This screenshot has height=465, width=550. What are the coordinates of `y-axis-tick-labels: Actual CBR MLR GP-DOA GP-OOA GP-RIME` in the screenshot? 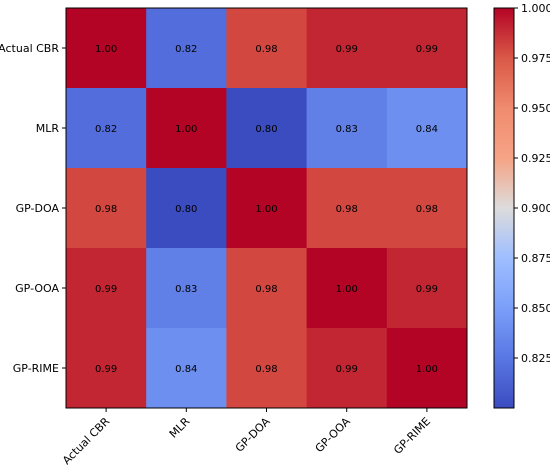 It's located at (33, 208).